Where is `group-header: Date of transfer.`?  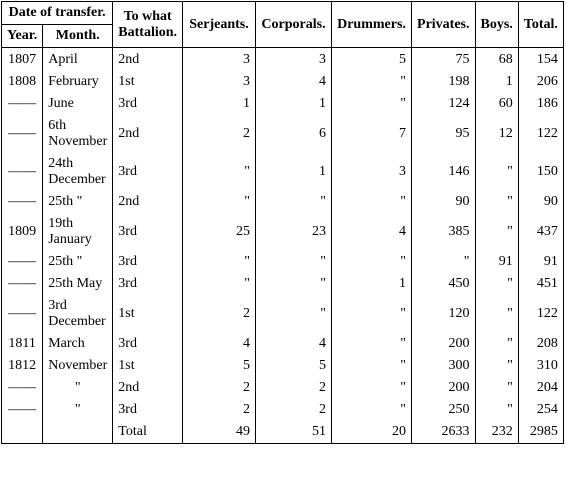
group-header: Date of transfer. is located at coordinates (57, 13).